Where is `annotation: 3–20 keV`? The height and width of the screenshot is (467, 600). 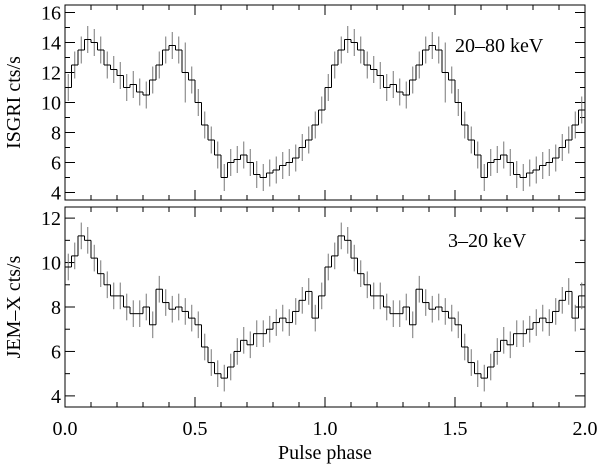 annotation: 3–20 keV is located at coordinates (487, 241).